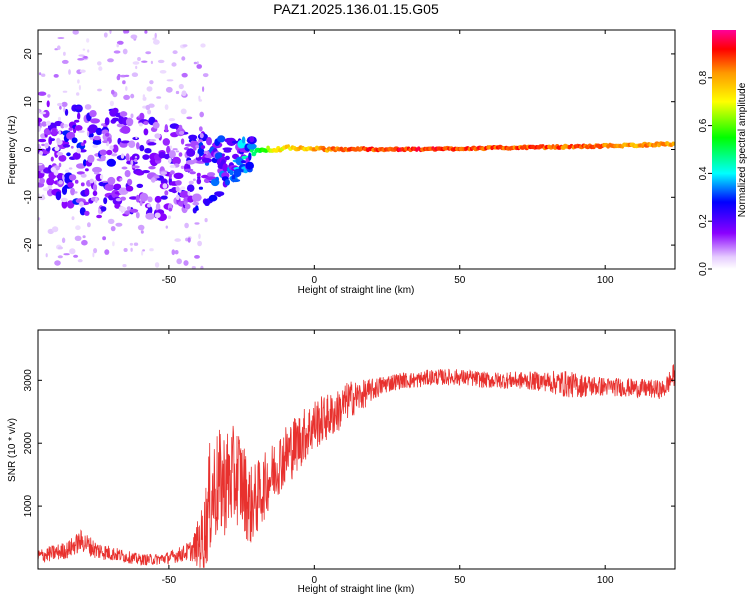  Describe the element at coordinates (12, 450) in the screenshot. I see `snr-y-axis-label: SNR (10 * v/v)` at that location.